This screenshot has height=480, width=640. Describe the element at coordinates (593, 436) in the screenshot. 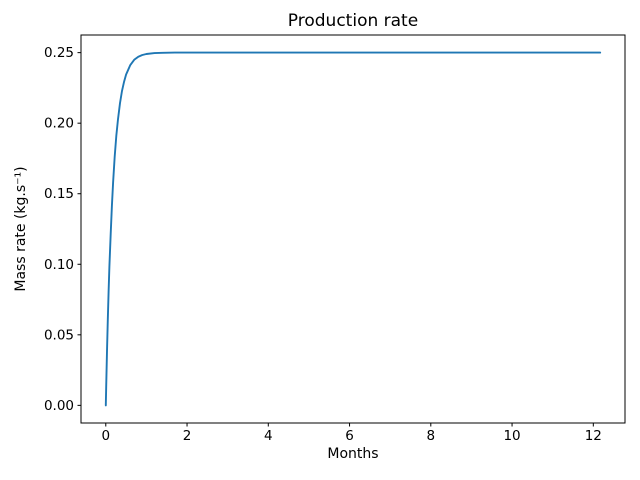

I see `x-tick-label: 12` at that location.